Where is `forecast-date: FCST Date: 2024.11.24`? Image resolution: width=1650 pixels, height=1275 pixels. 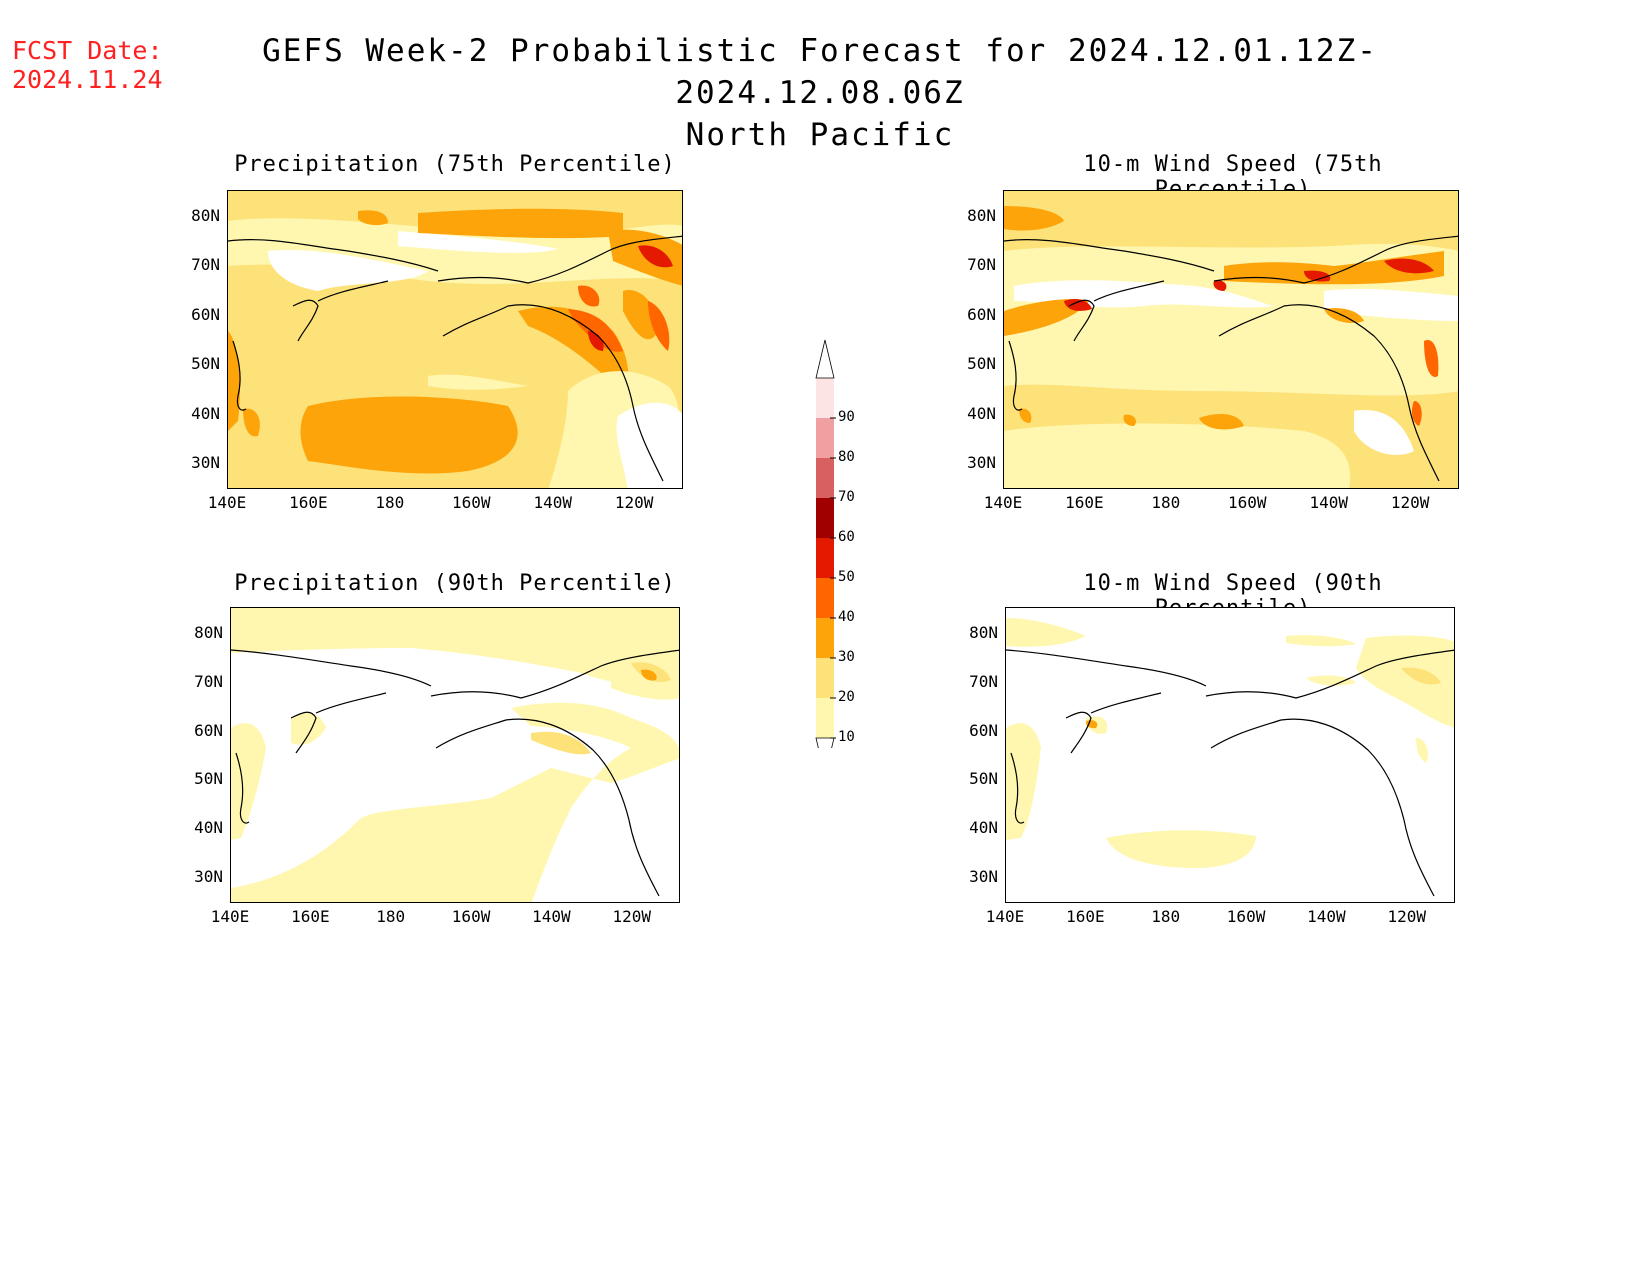 forecast-date: FCST Date: 2024.11.24 is located at coordinates (87, 65).